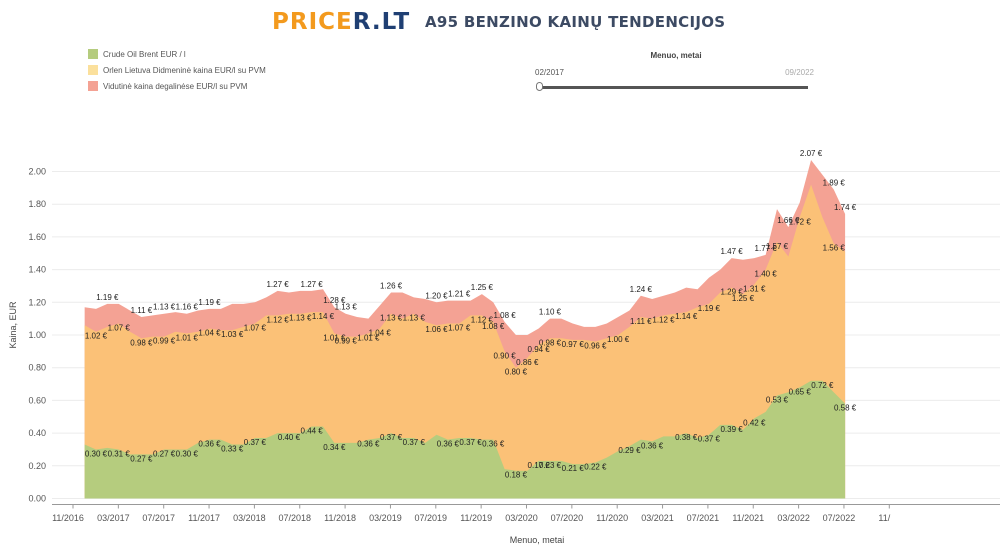 The image size is (1000, 553). Describe the element at coordinates (539, 86) in the screenshot. I see `filter-handle` at that location.